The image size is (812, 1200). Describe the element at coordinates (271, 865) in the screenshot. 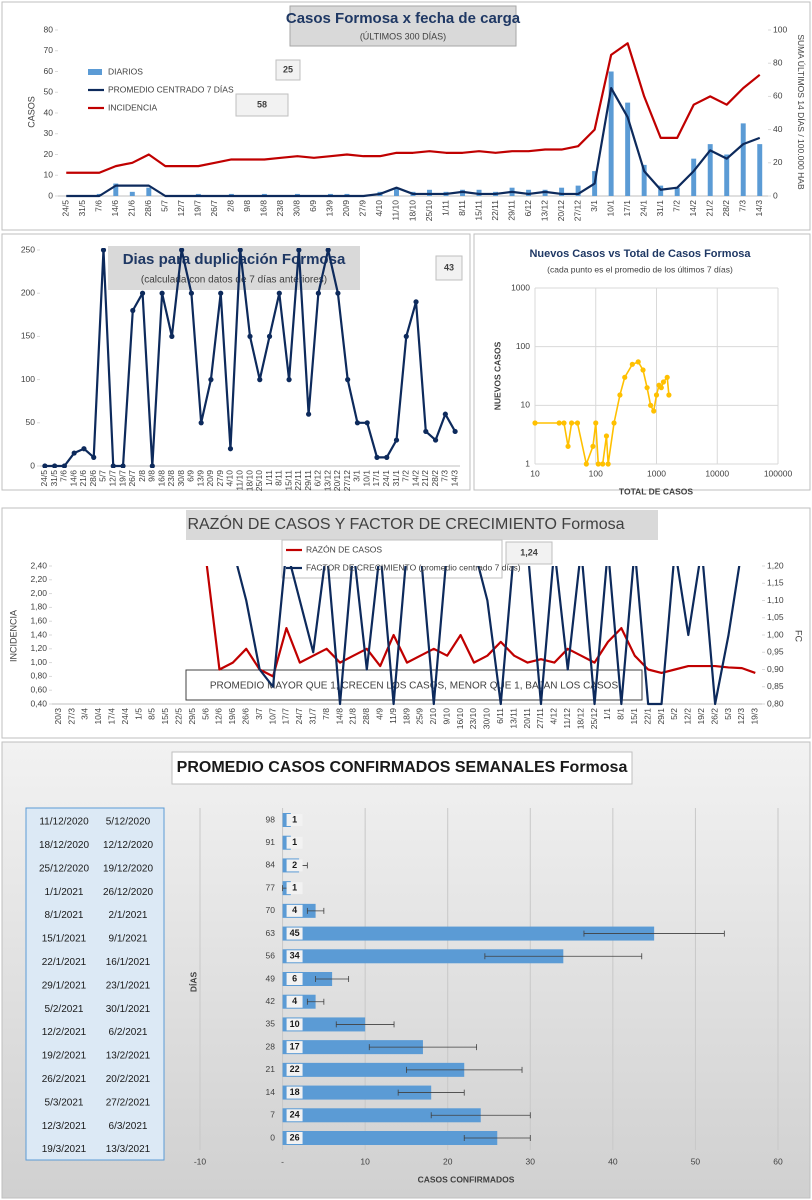

I see `y-tick-label: 84` at that location.